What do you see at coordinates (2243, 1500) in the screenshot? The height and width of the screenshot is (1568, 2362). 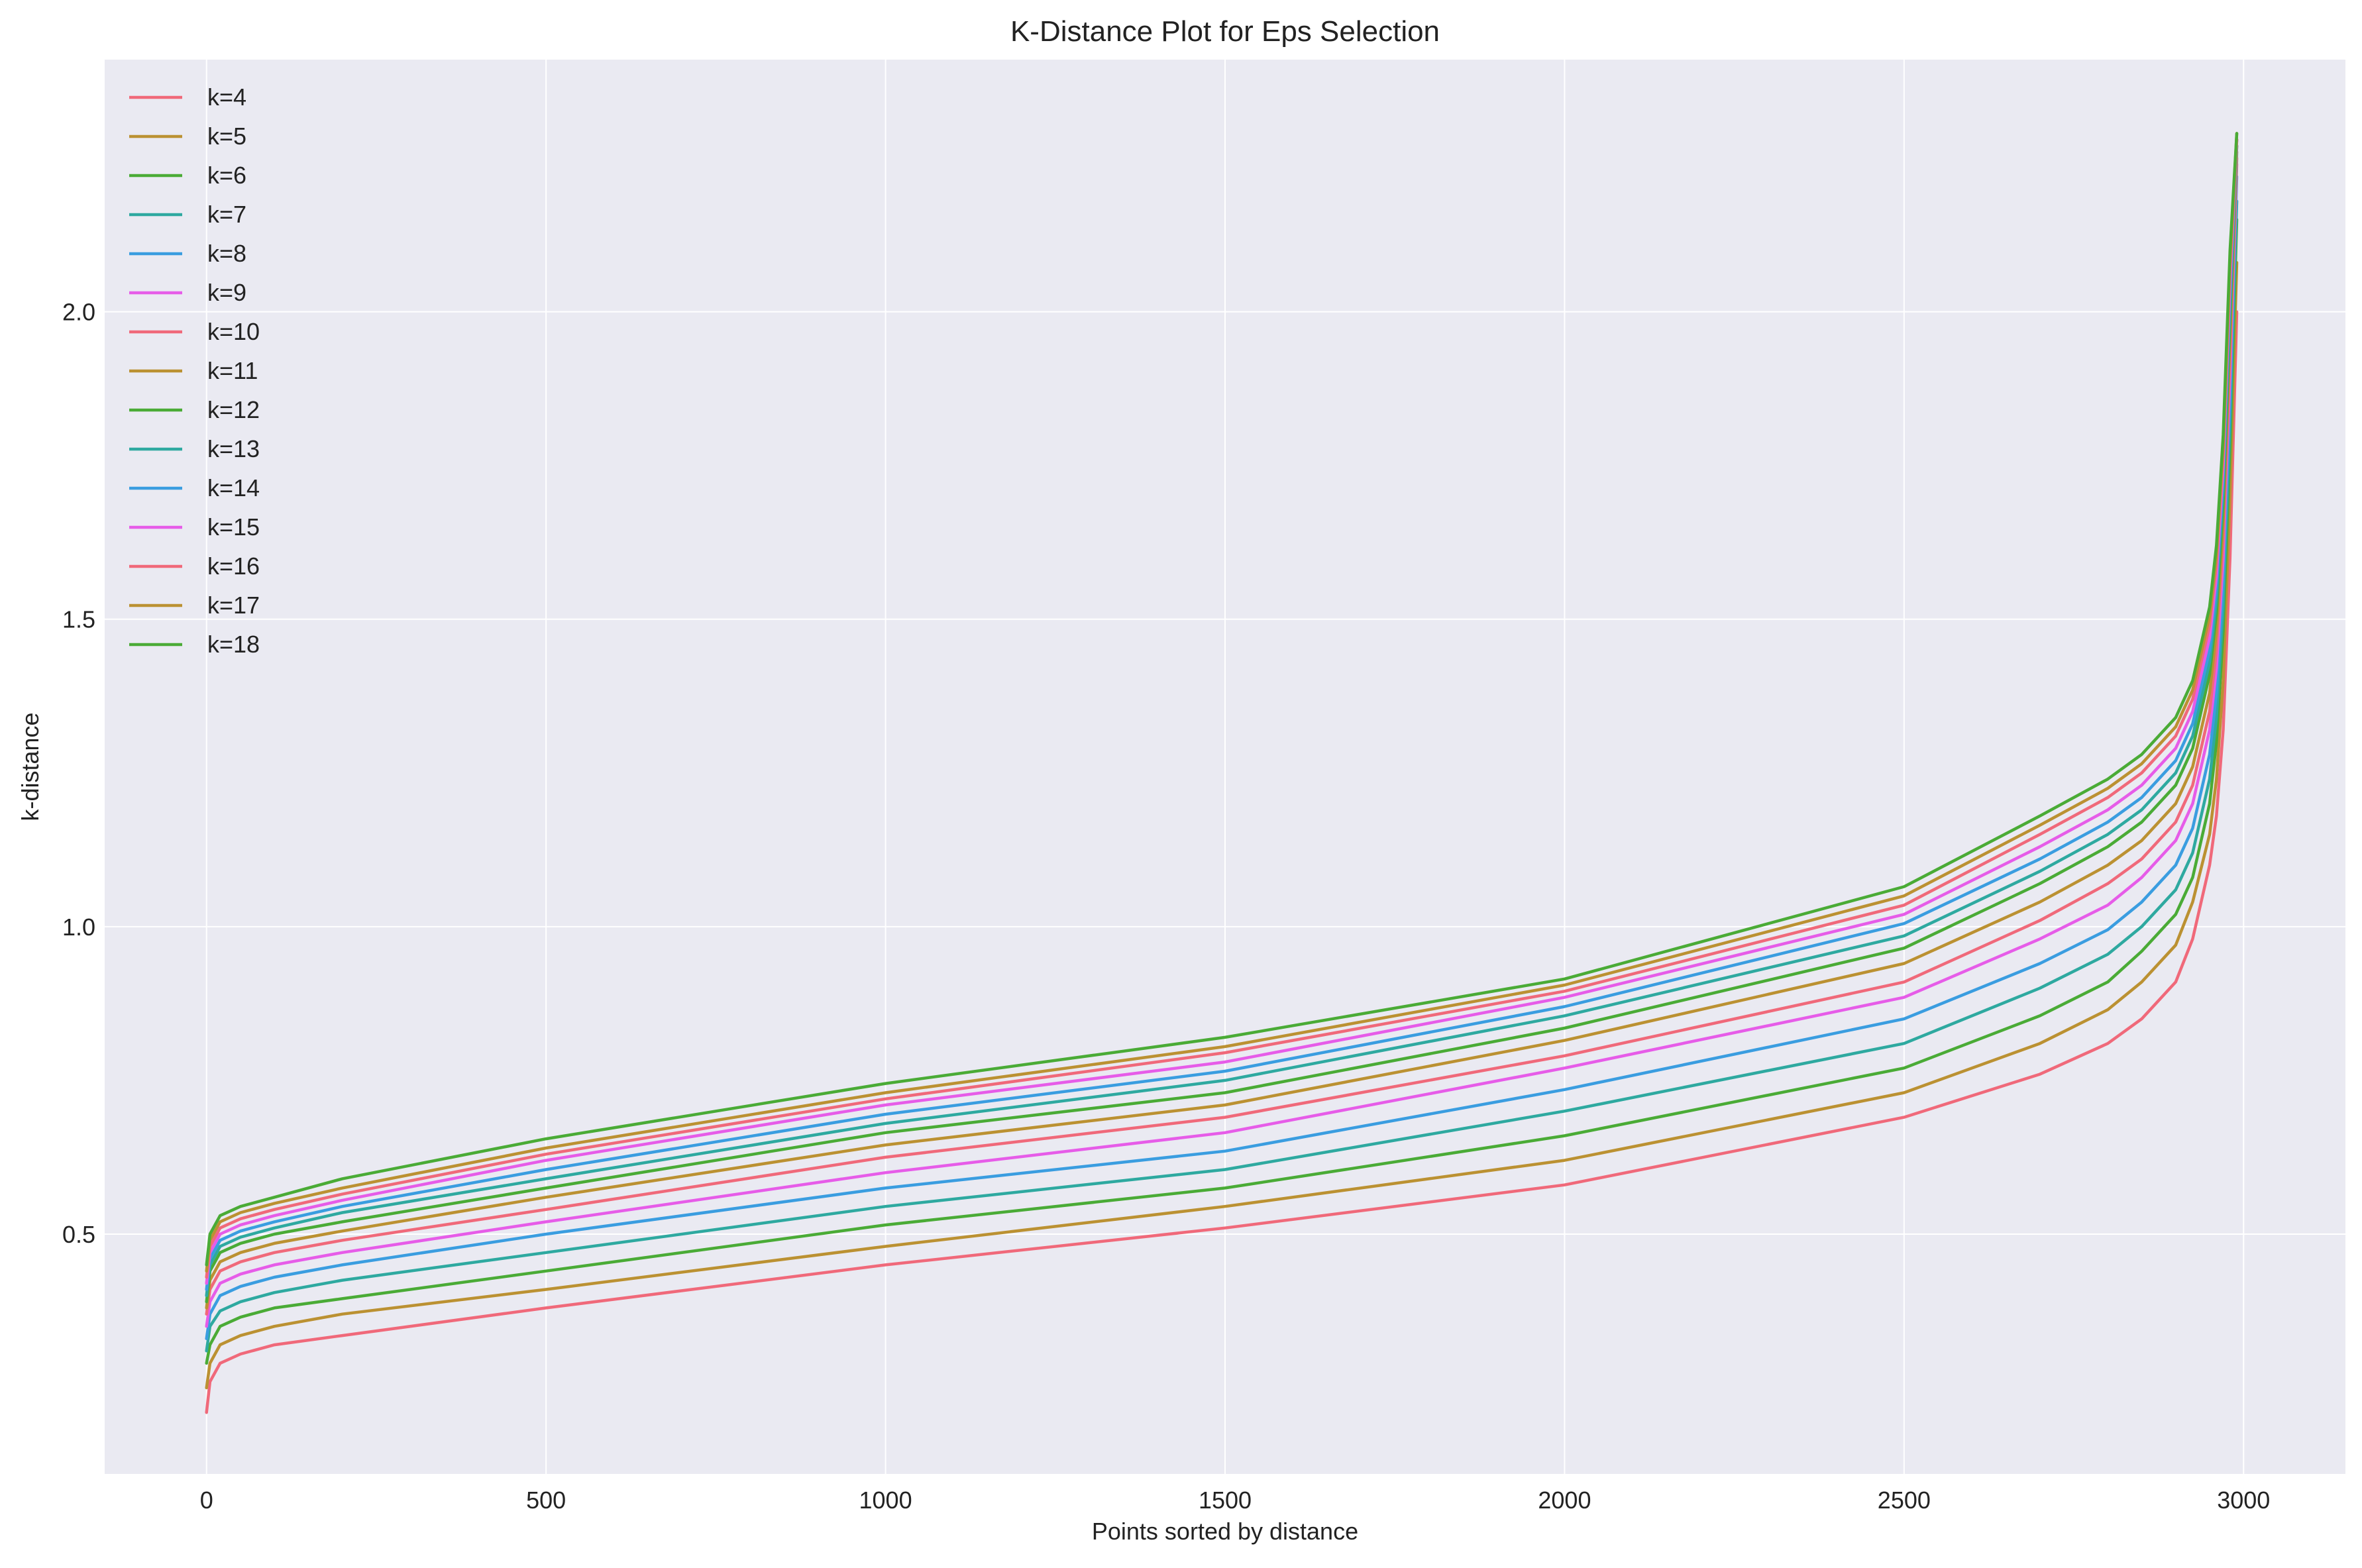 I see `x-tick-label: 3000` at bounding box center [2243, 1500].